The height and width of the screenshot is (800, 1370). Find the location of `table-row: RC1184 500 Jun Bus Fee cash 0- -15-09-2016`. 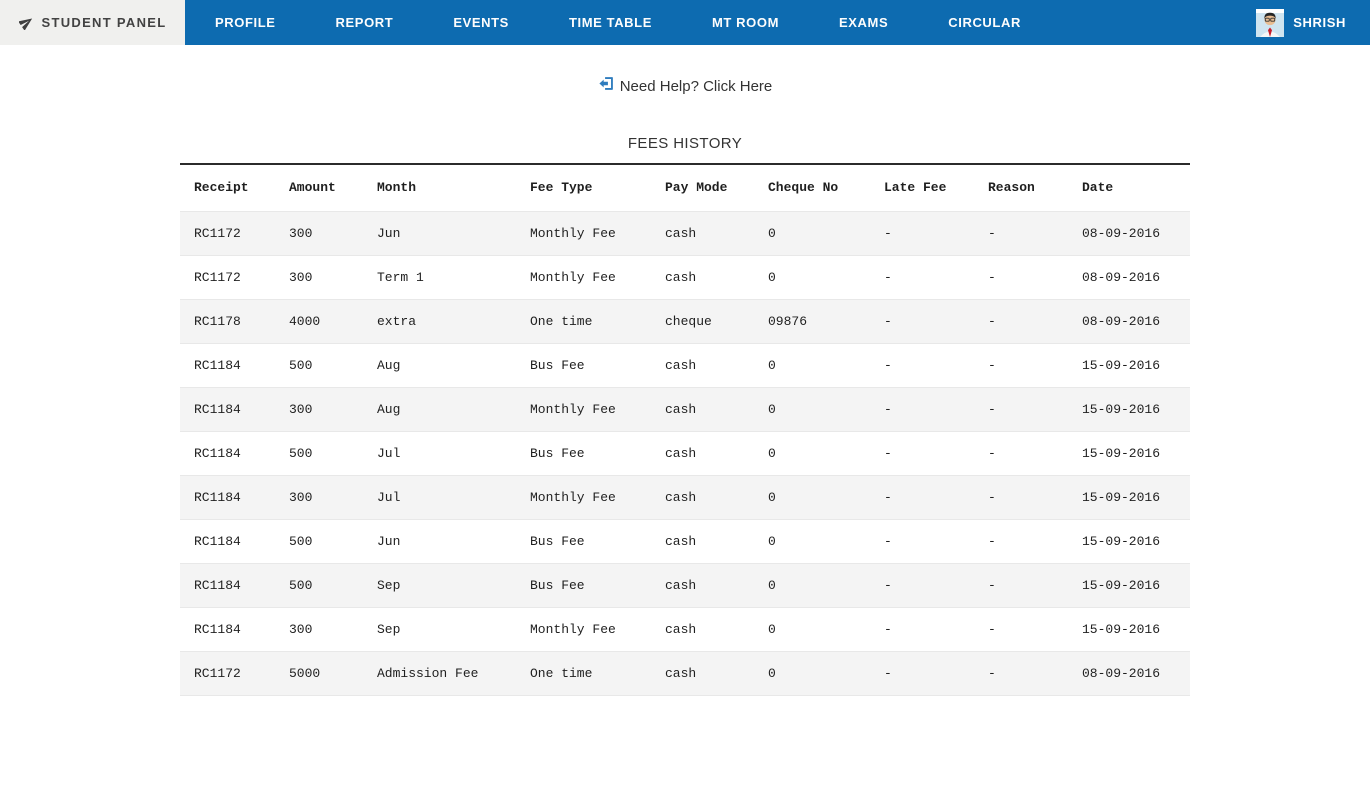

table-row: RC1184 500 Jun Bus Fee cash 0- -15-09-2016 is located at coordinates (685, 541).